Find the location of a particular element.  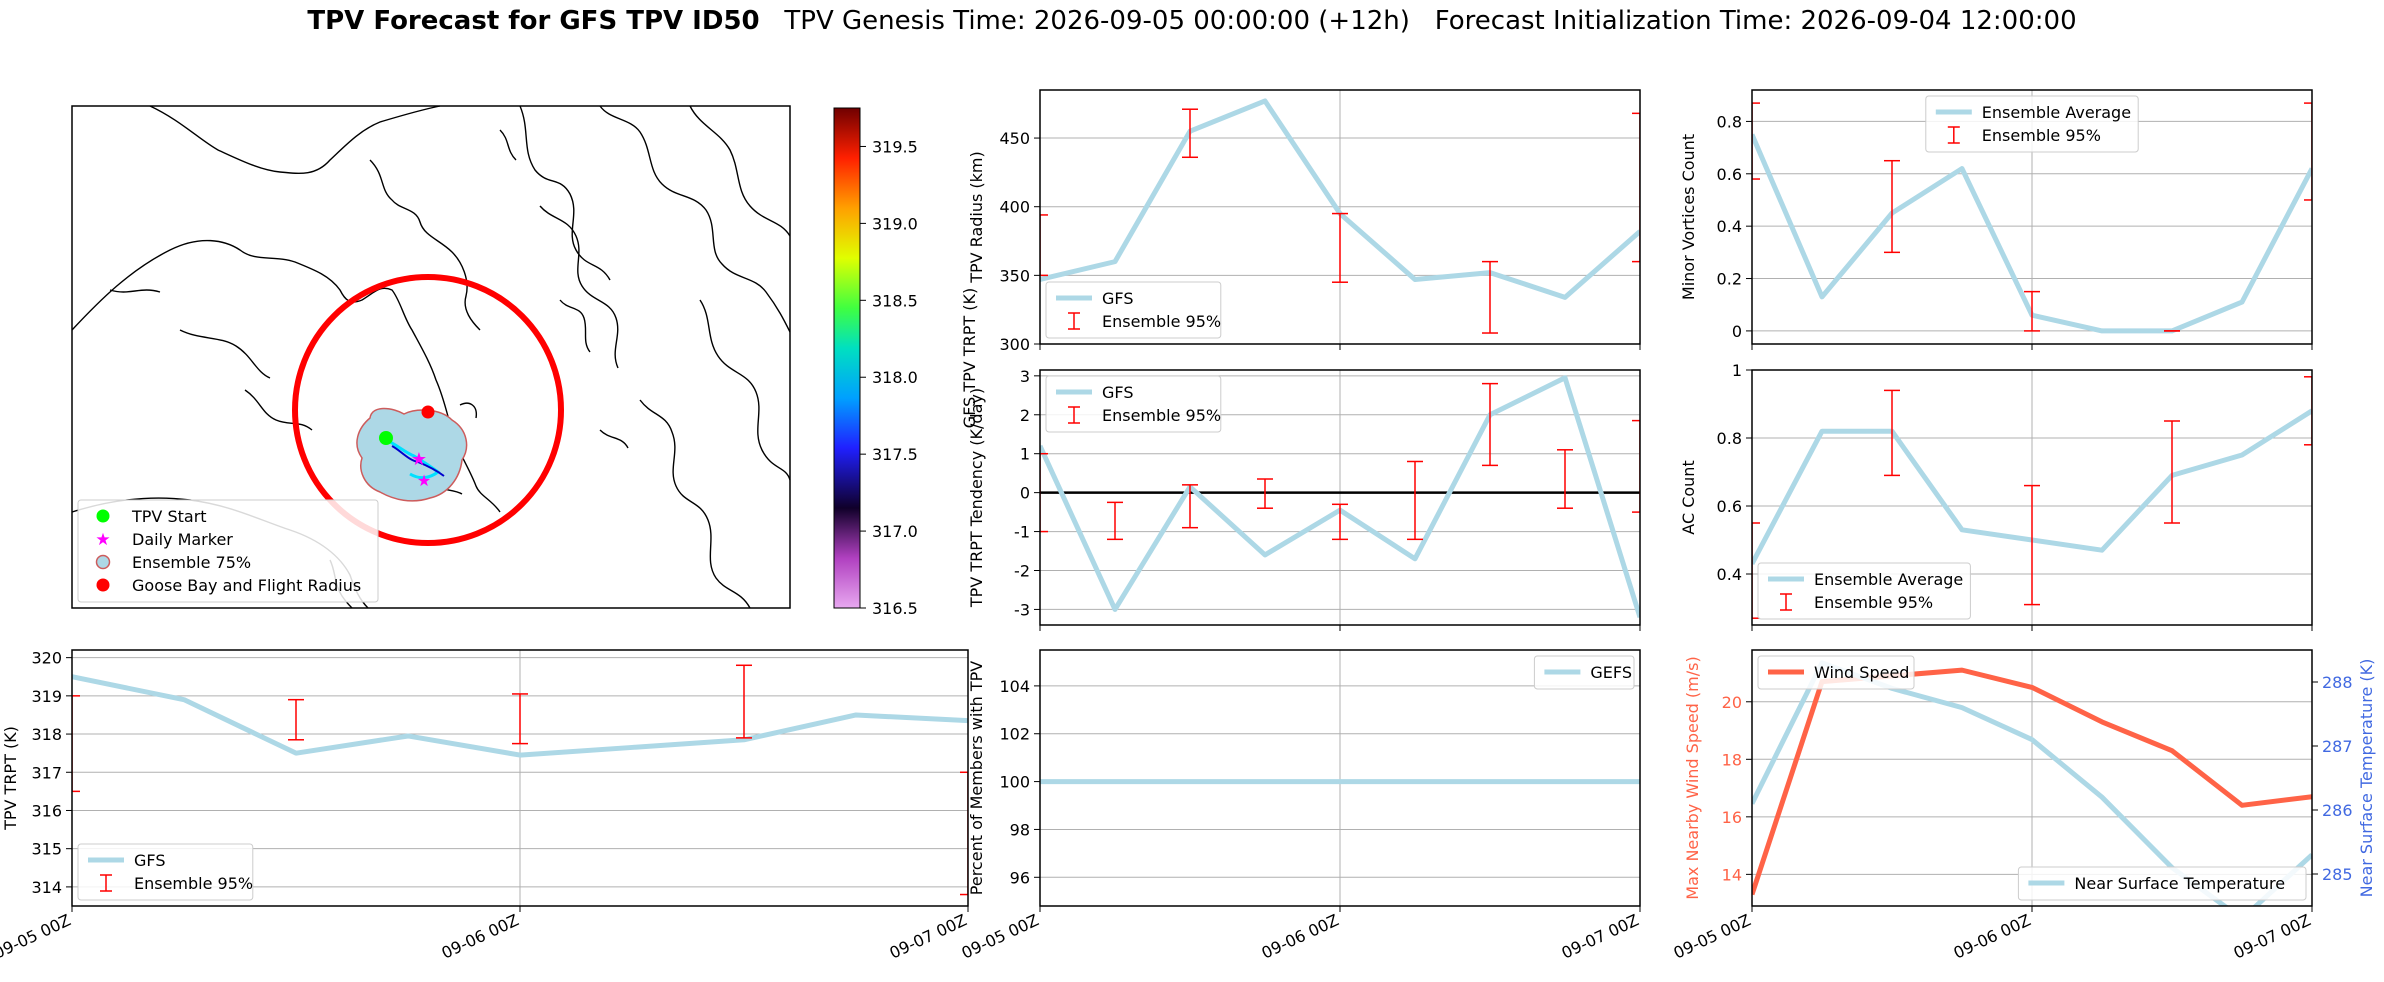

y-tick-label: 315 is located at coordinates (46, 849).